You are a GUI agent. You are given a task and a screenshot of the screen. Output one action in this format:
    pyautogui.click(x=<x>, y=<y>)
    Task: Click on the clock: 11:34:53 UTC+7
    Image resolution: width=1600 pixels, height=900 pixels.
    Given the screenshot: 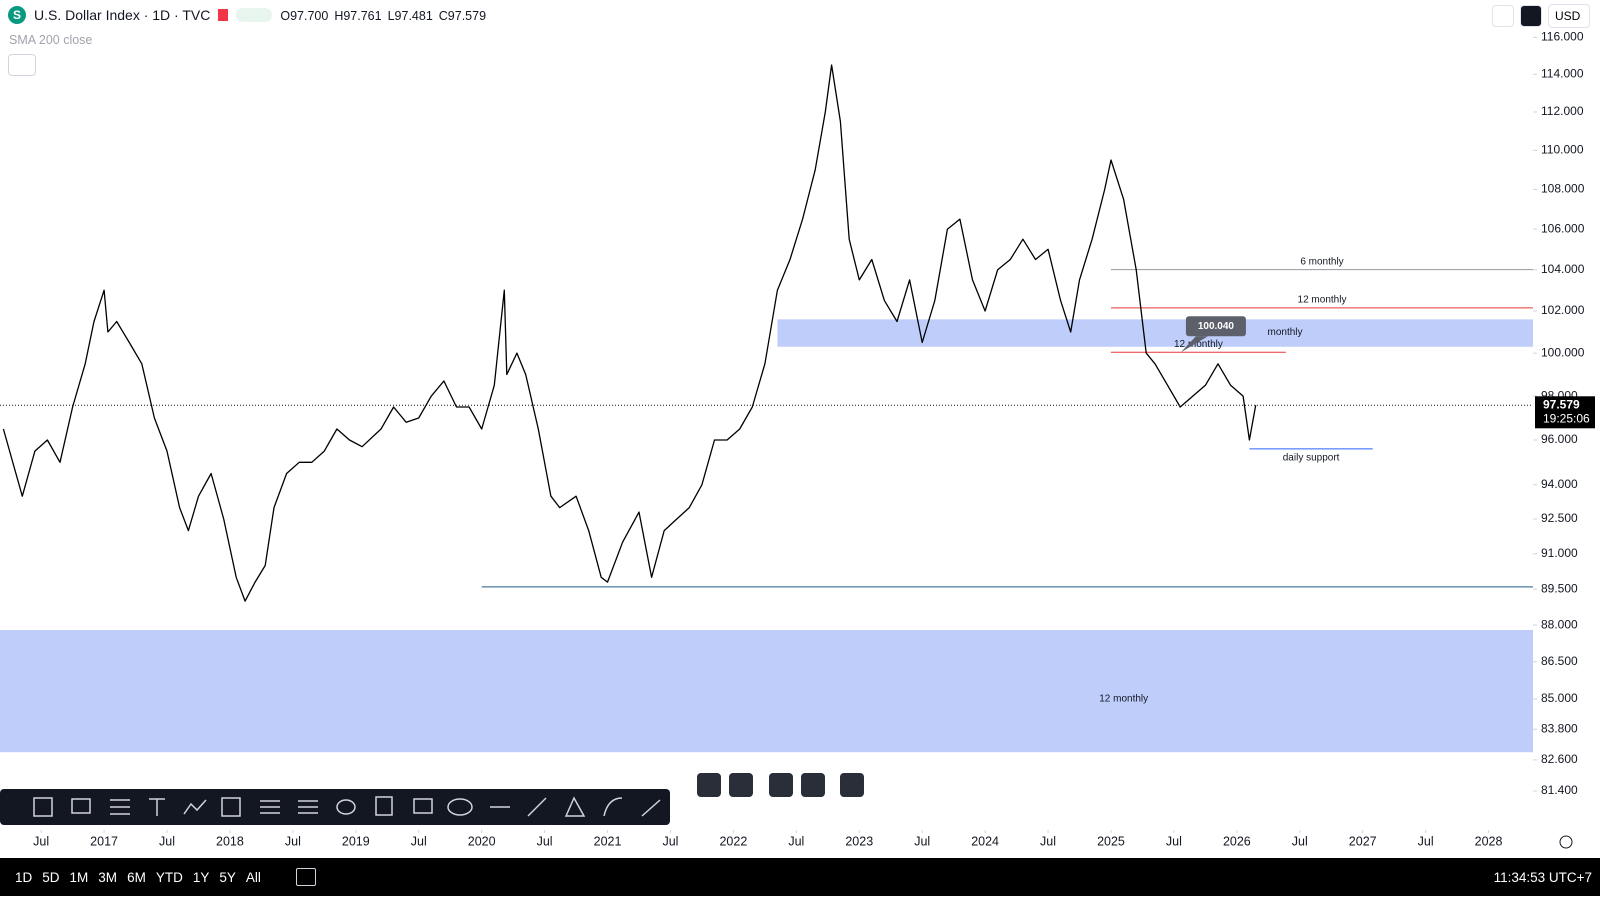 What is the action you would take?
    pyautogui.click(x=1542, y=877)
    